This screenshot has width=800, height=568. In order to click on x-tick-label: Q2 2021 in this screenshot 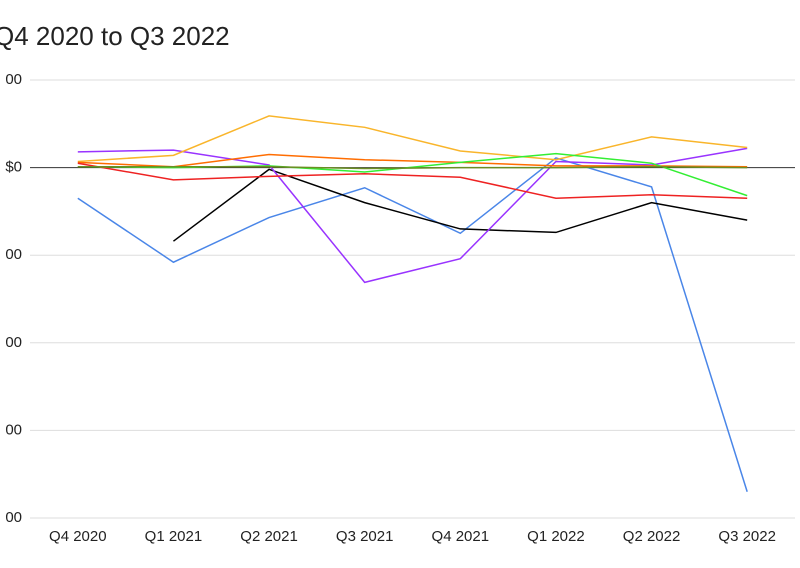, I will do `click(269, 536)`.